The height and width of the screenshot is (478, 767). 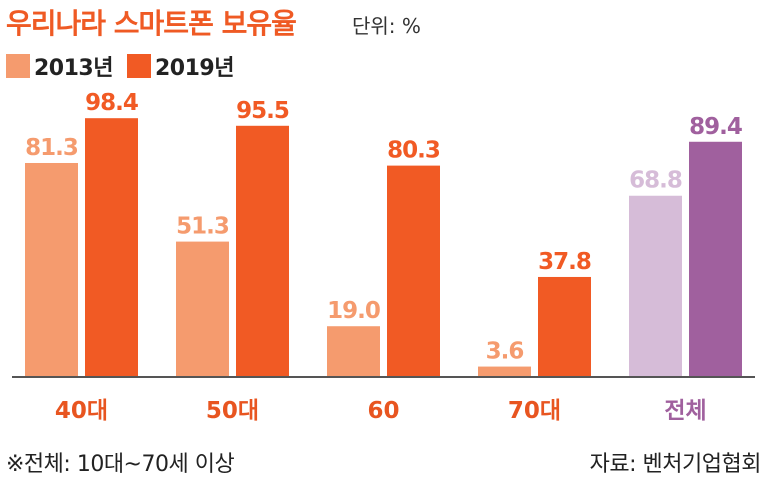 I want to click on chart-title: 우리나라 스마트폰 보유율, so click(x=151, y=23).